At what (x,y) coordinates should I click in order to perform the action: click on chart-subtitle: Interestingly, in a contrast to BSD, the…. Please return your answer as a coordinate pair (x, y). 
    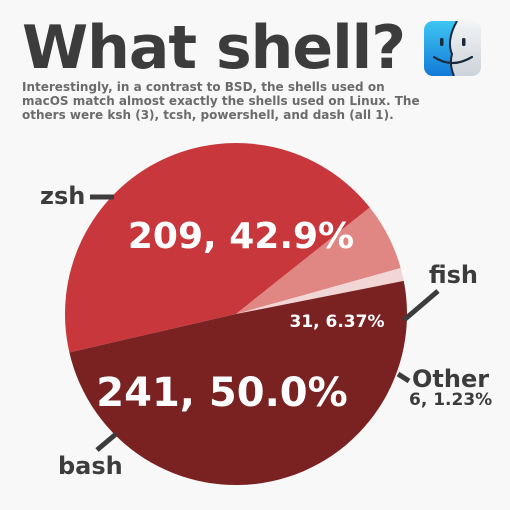
    Looking at the image, I should click on (221, 101).